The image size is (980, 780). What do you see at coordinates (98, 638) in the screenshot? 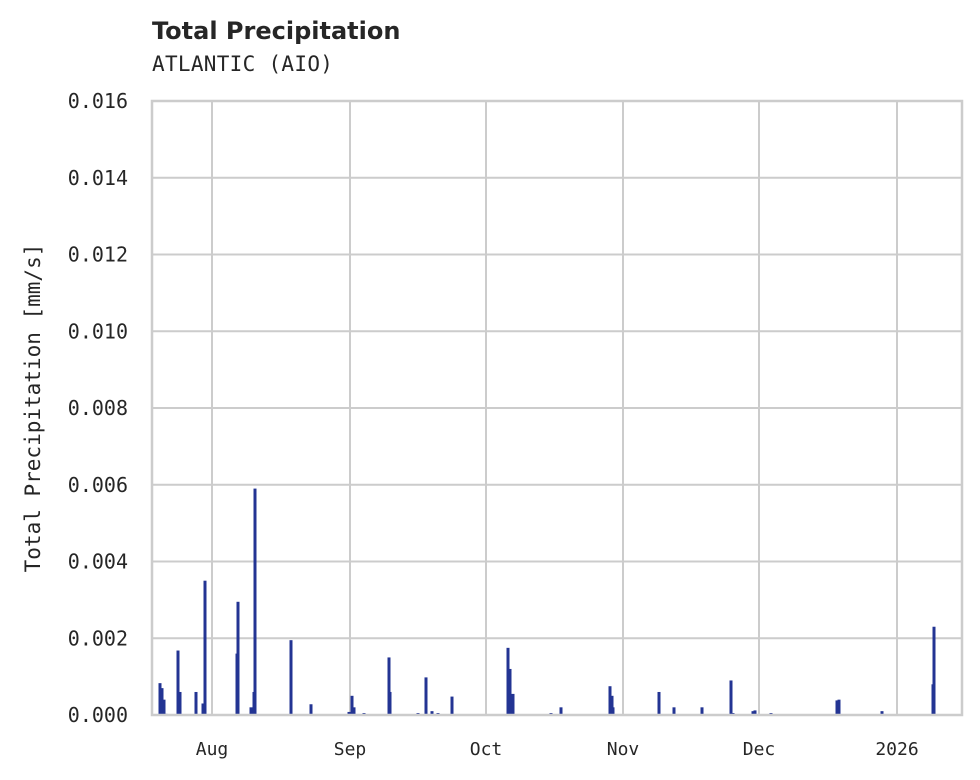
I see `y-tick-label: 0.002` at bounding box center [98, 638].